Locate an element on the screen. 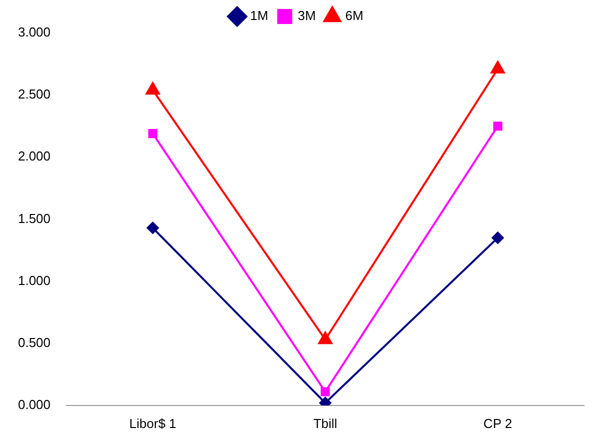  y-tick-label: 0.000 is located at coordinates (34, 404).